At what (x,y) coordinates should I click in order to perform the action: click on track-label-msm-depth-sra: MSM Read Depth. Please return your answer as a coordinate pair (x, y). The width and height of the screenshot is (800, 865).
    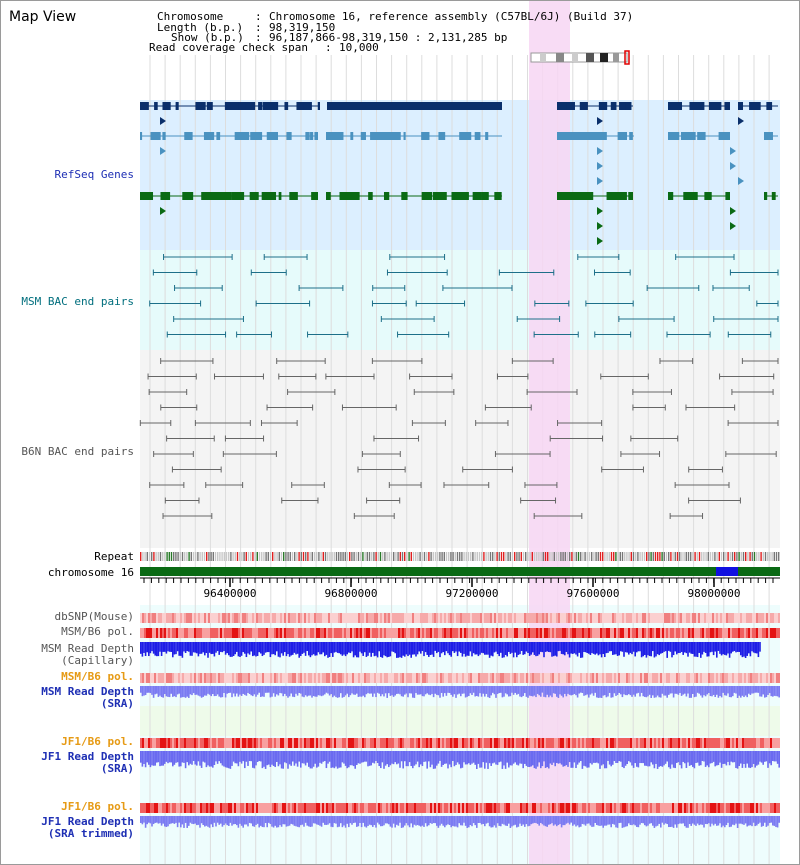
    Looking at the image, I should click on (87, 691).